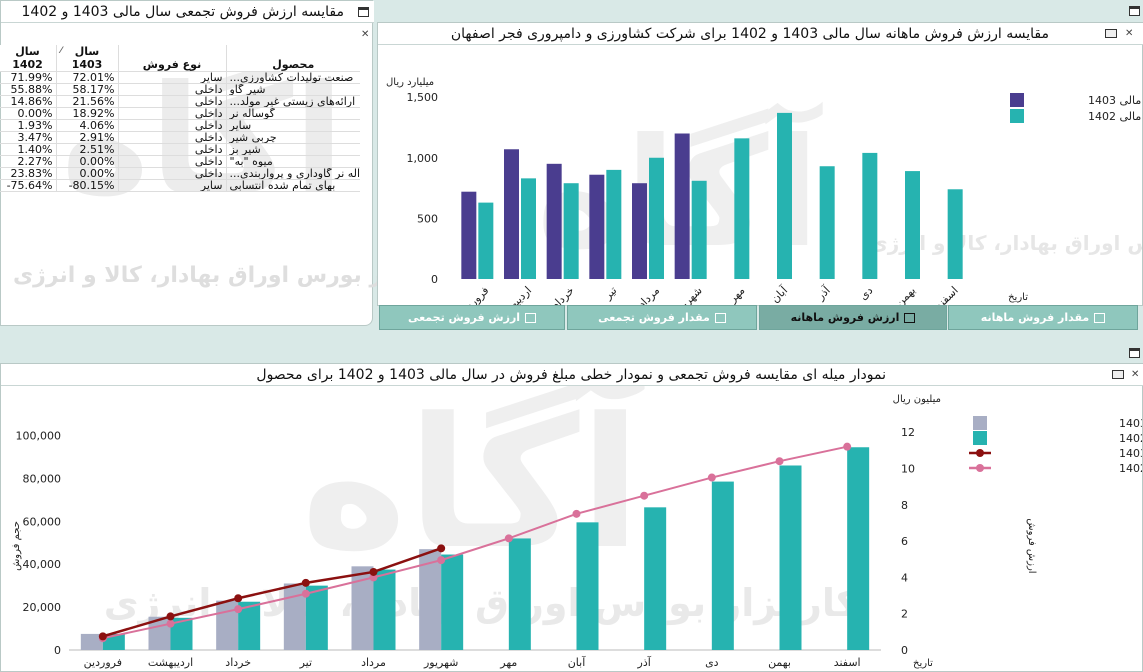  I want to click on tab-0: مقدار فروش ماهانه, so click(1043, 317).